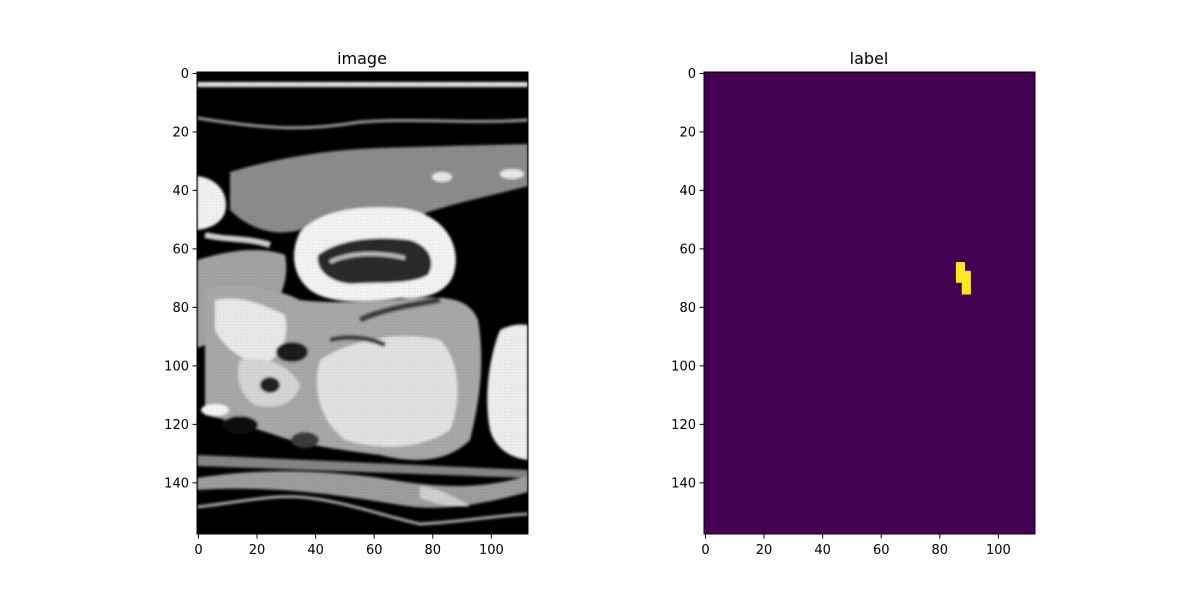  Describe the element at coordinates (180, 132) in the screenshot. I see `image-y-tick-label: 20` at that location.